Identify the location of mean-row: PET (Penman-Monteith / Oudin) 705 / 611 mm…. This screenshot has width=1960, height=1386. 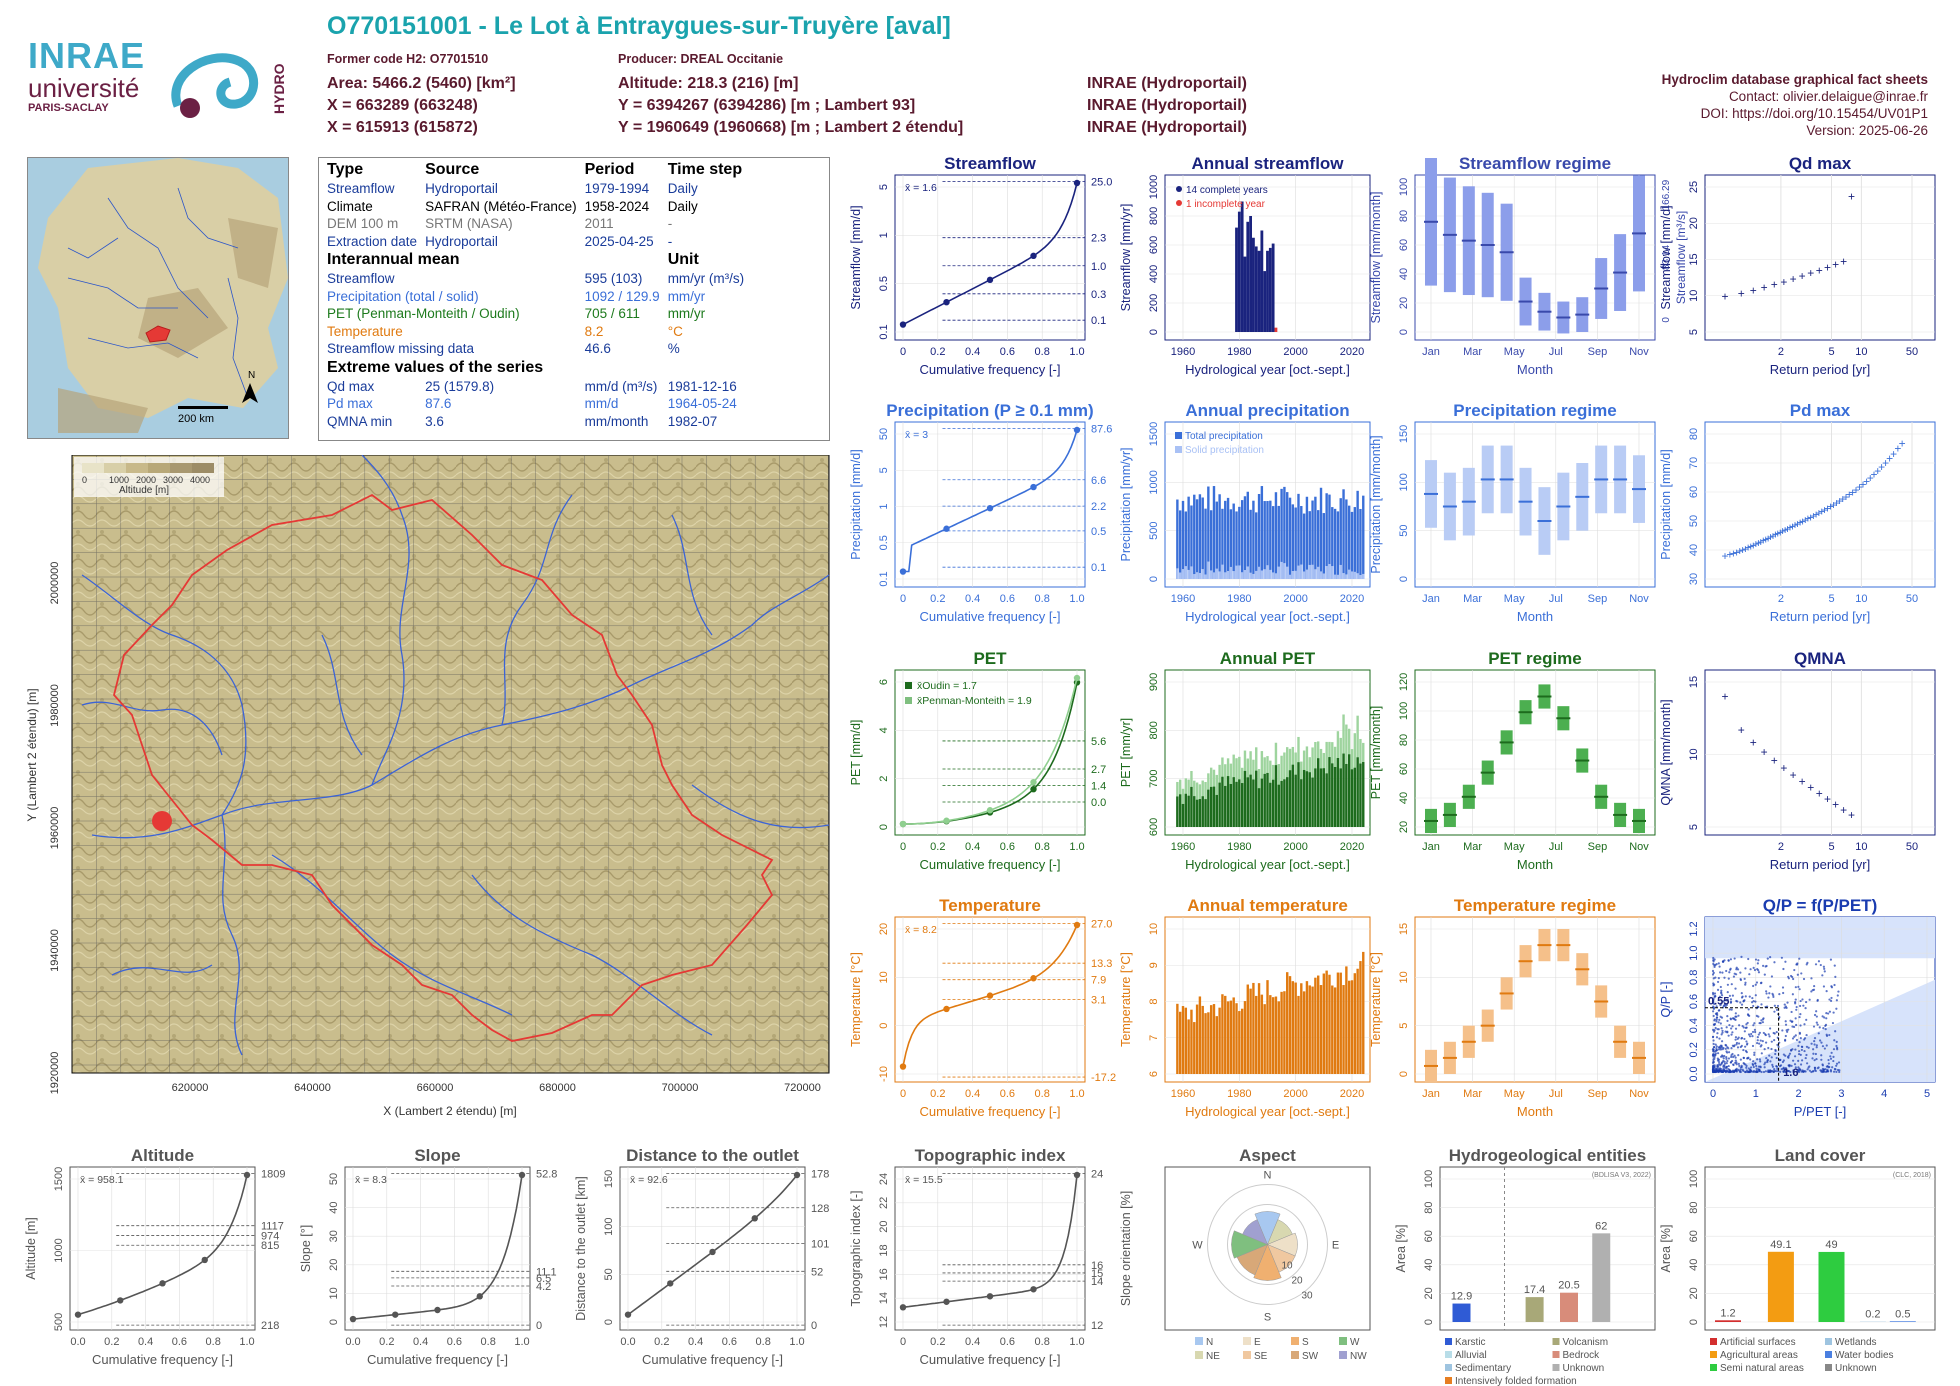
(535, 314).